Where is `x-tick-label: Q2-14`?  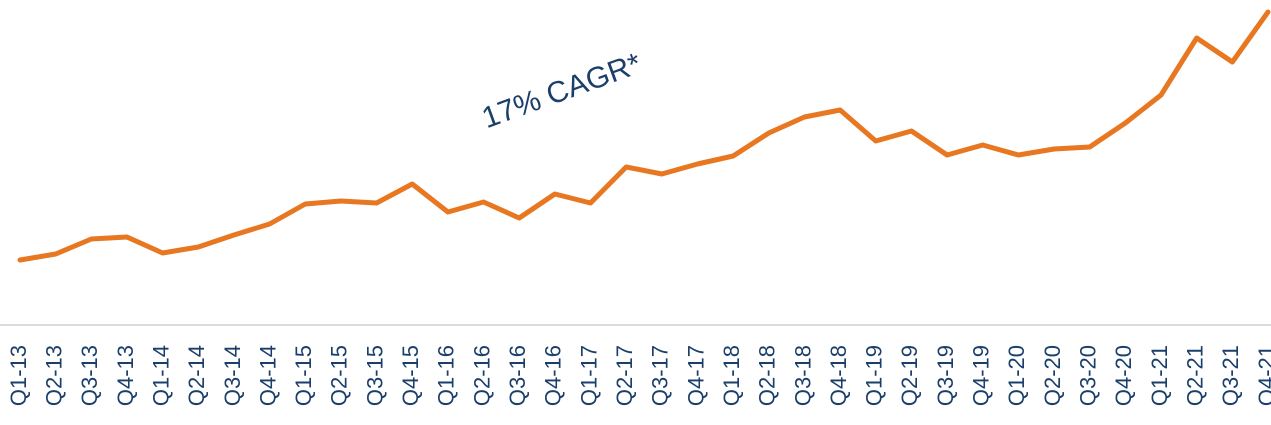 x-tick-label: Q2-14 is located at coordinates (196, 375).